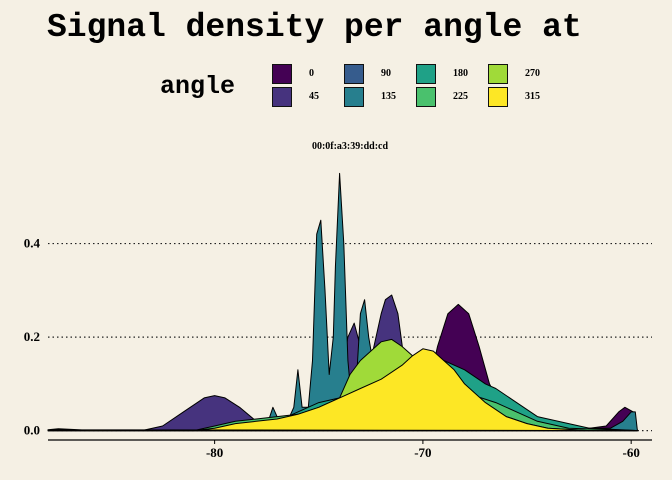 The image size is (672, 480). I want to click on x-tick-label: -60, so click(631, 452).